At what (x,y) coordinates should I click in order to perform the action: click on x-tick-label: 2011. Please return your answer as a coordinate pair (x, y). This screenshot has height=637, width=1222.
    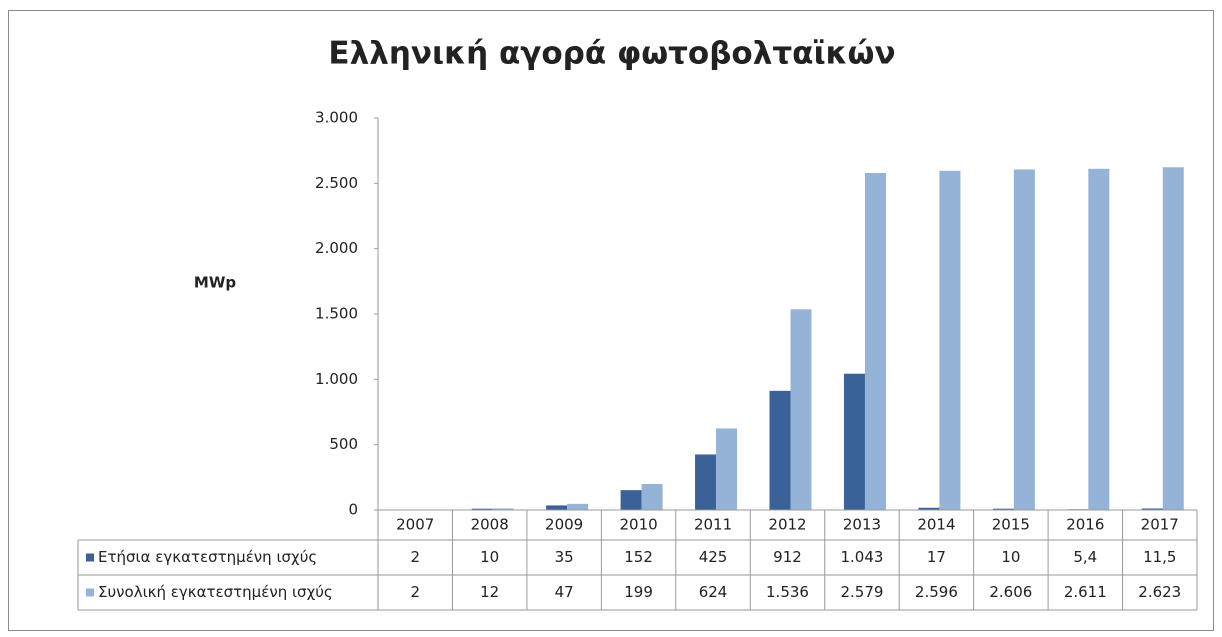
    Looking at the image, I should click on (713, 525).